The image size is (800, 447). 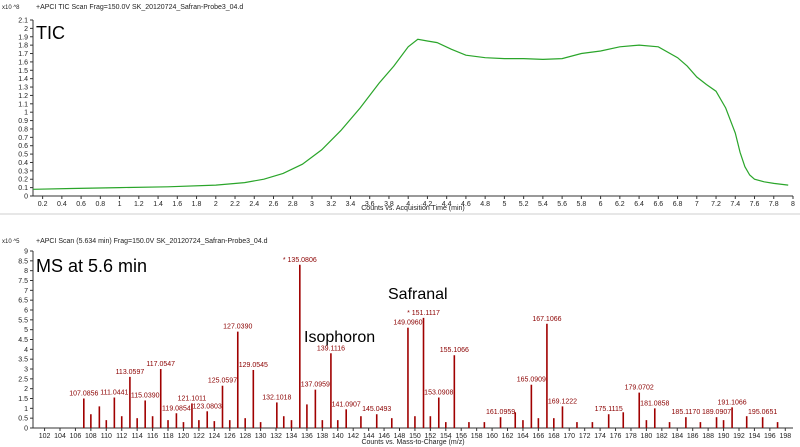 What do you see at coordinates (389, 204) in the screenshot?
I see `tic-x-tick-label: 3.8` at bounding box center [389, 204].